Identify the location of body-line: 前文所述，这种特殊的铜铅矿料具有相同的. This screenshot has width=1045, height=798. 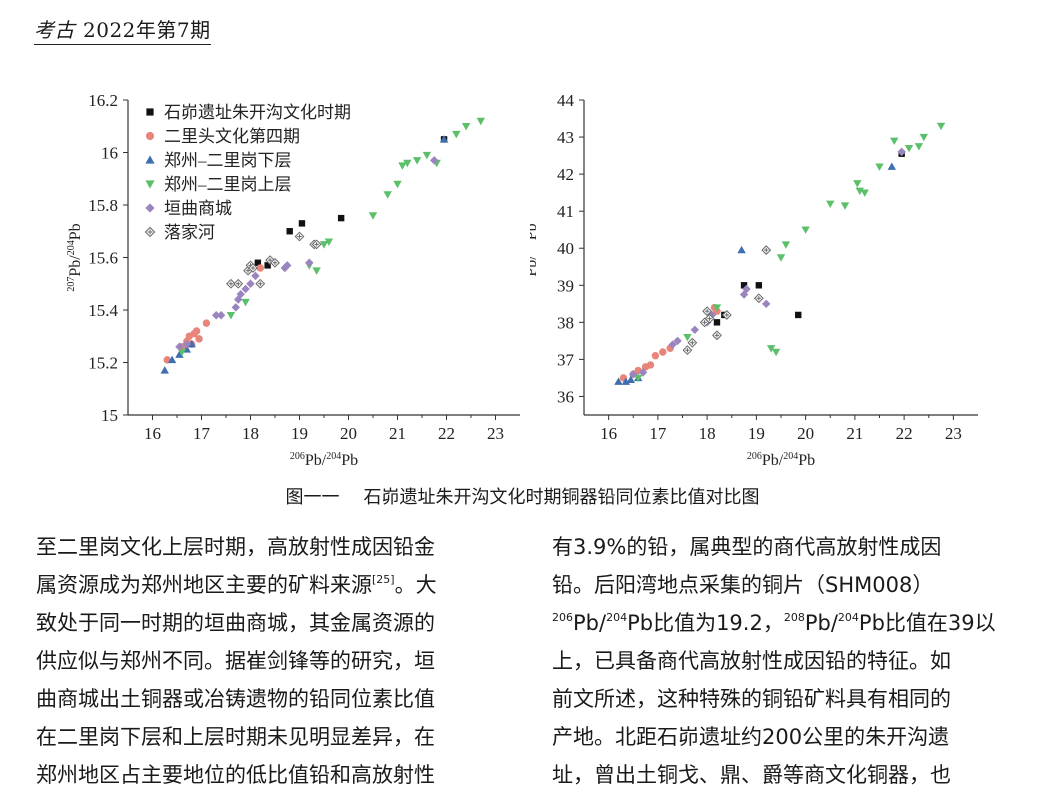
(751, 699).